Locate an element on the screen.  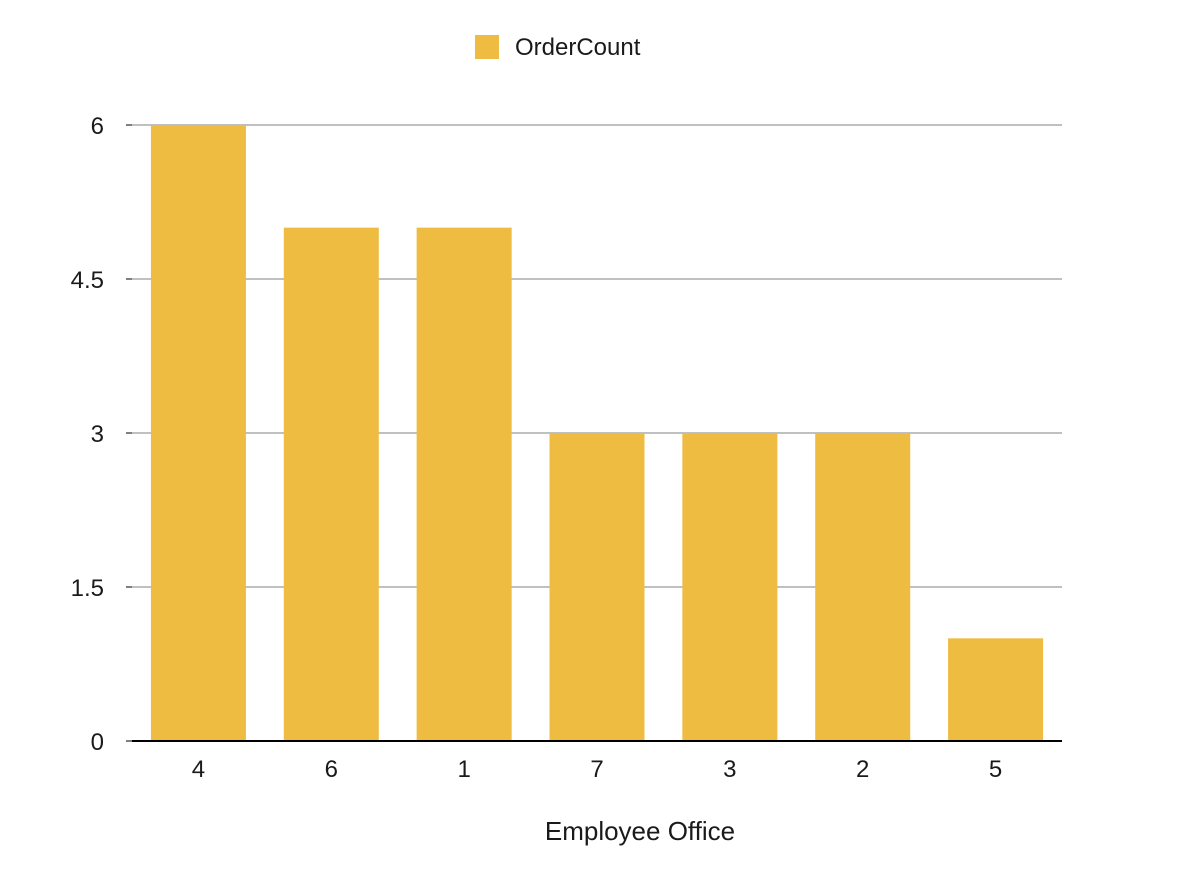
x-tick-label: 1 is located at coordinates (463, 769).